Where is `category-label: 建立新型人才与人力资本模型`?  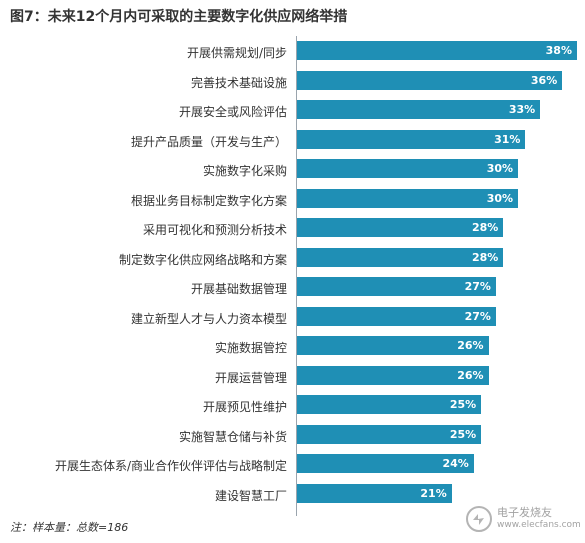
category-label: 建立新型人才与人力资本模型 is located at coordinates (208, 318).